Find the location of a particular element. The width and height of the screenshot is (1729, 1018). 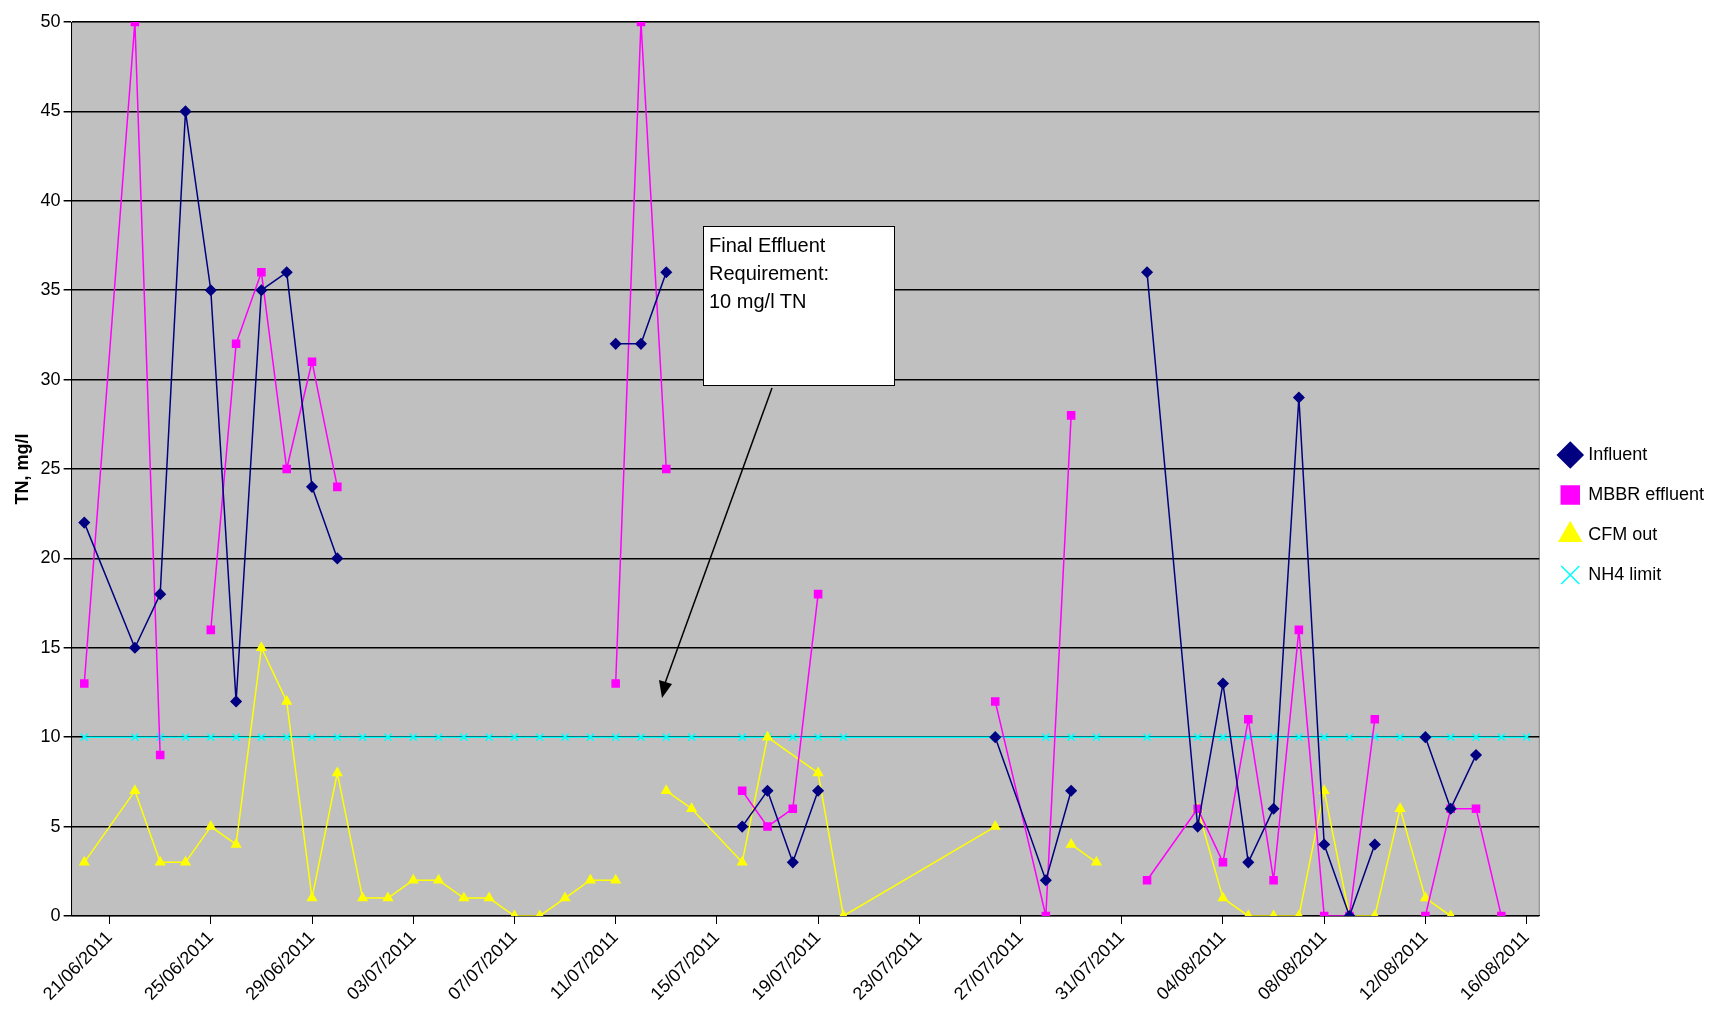

y-tick-label: 40 is located at coordinates (50, 199).